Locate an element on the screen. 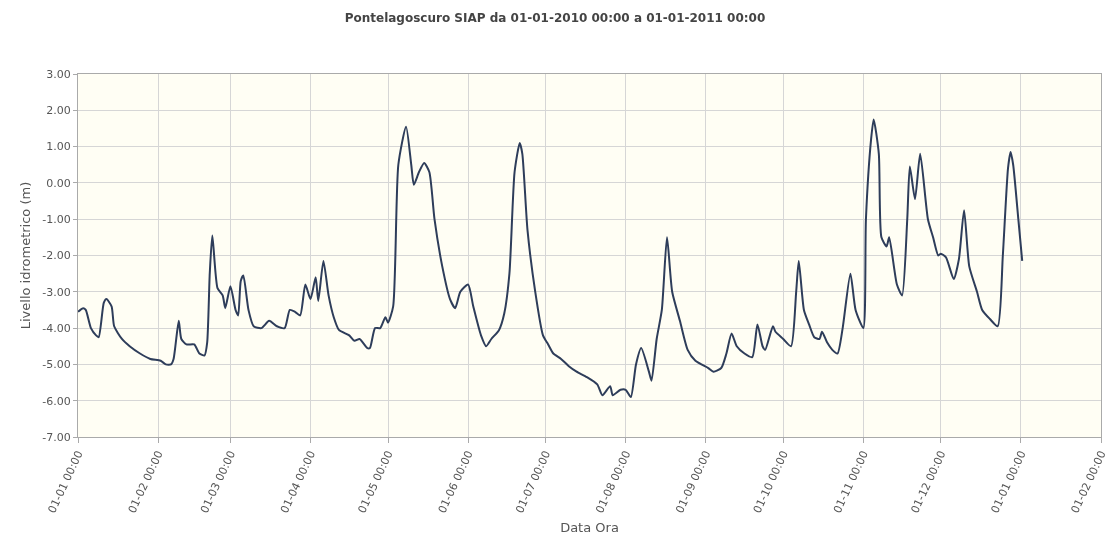  chart-title: Pontelagoscuro SIAP da 01-01-2010 00:00 a 01-01-2011 00:00 is located at coordinates (555, 18).